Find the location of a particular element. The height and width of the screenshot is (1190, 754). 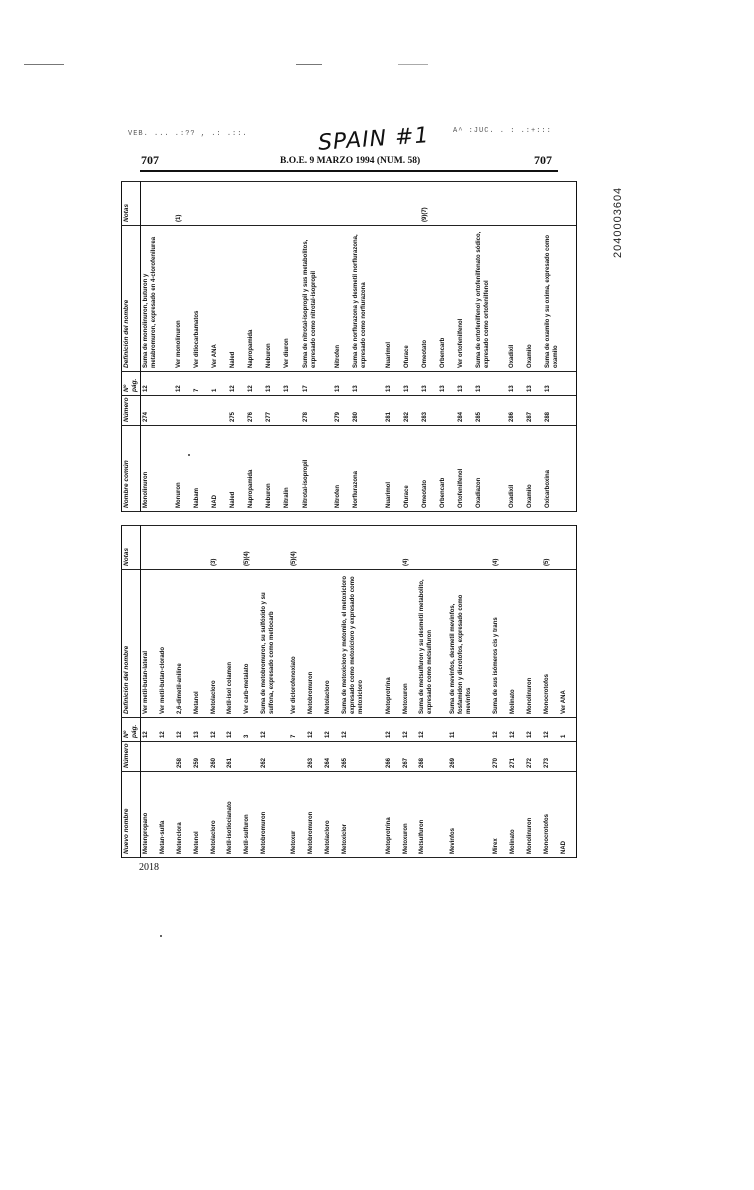

cell-definition: Ver diclorofenoxiato is located at coordinates (298, 643).